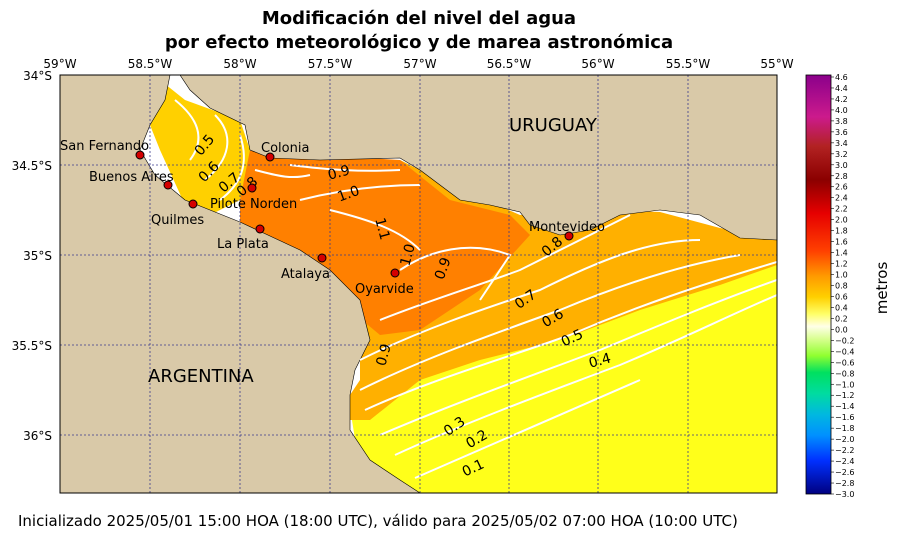 This screenshot has width=898, height=539. What do you see at coordinates (253, 204) in the screenshot?
I see `city-label-pilote-norden: Pilote Norden` at bounding box center [253, 204].